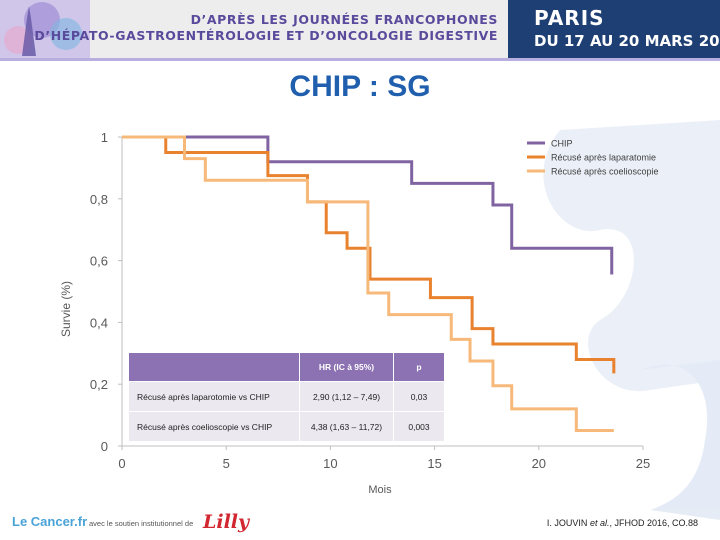  I want to click on y-tick-label: 0,6, so click(99, 261).